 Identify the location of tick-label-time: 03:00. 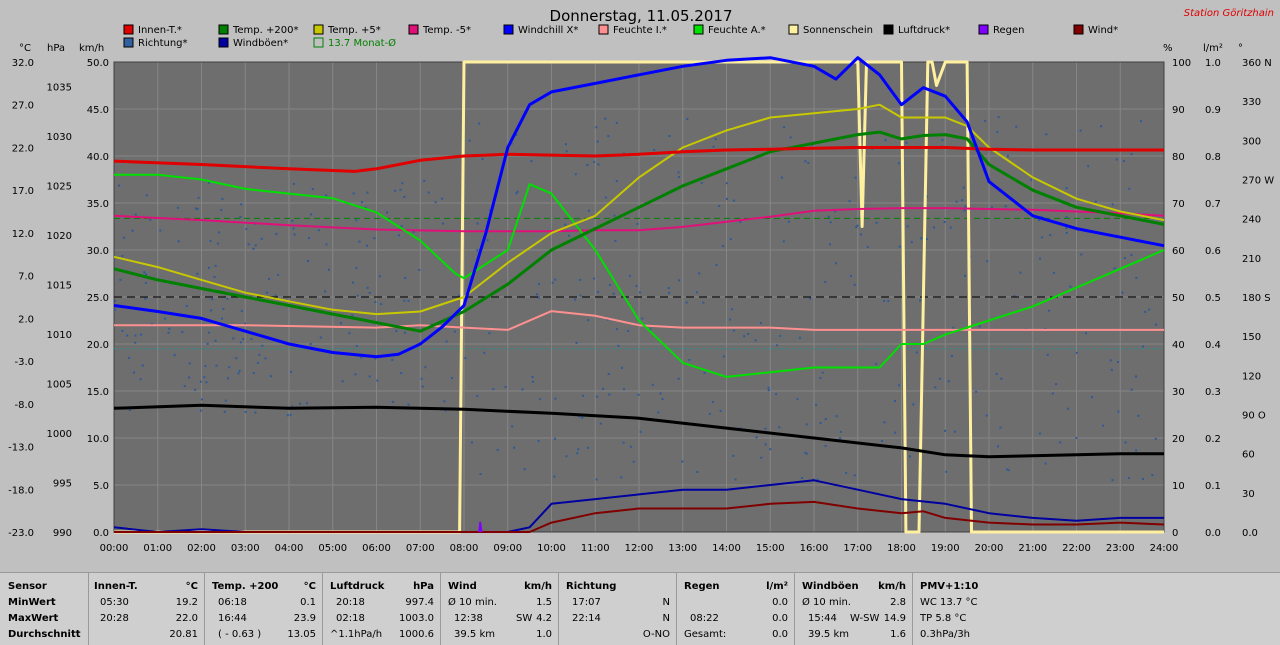
(245, 548).